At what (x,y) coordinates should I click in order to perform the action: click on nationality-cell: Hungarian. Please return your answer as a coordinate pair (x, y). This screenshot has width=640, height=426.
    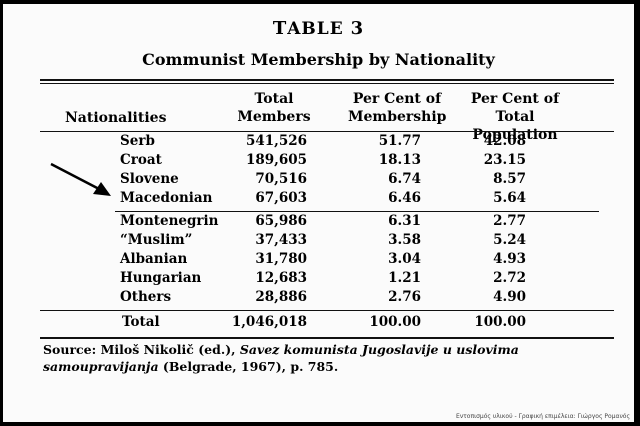
    Looking at the image, I should click on (161, 278).